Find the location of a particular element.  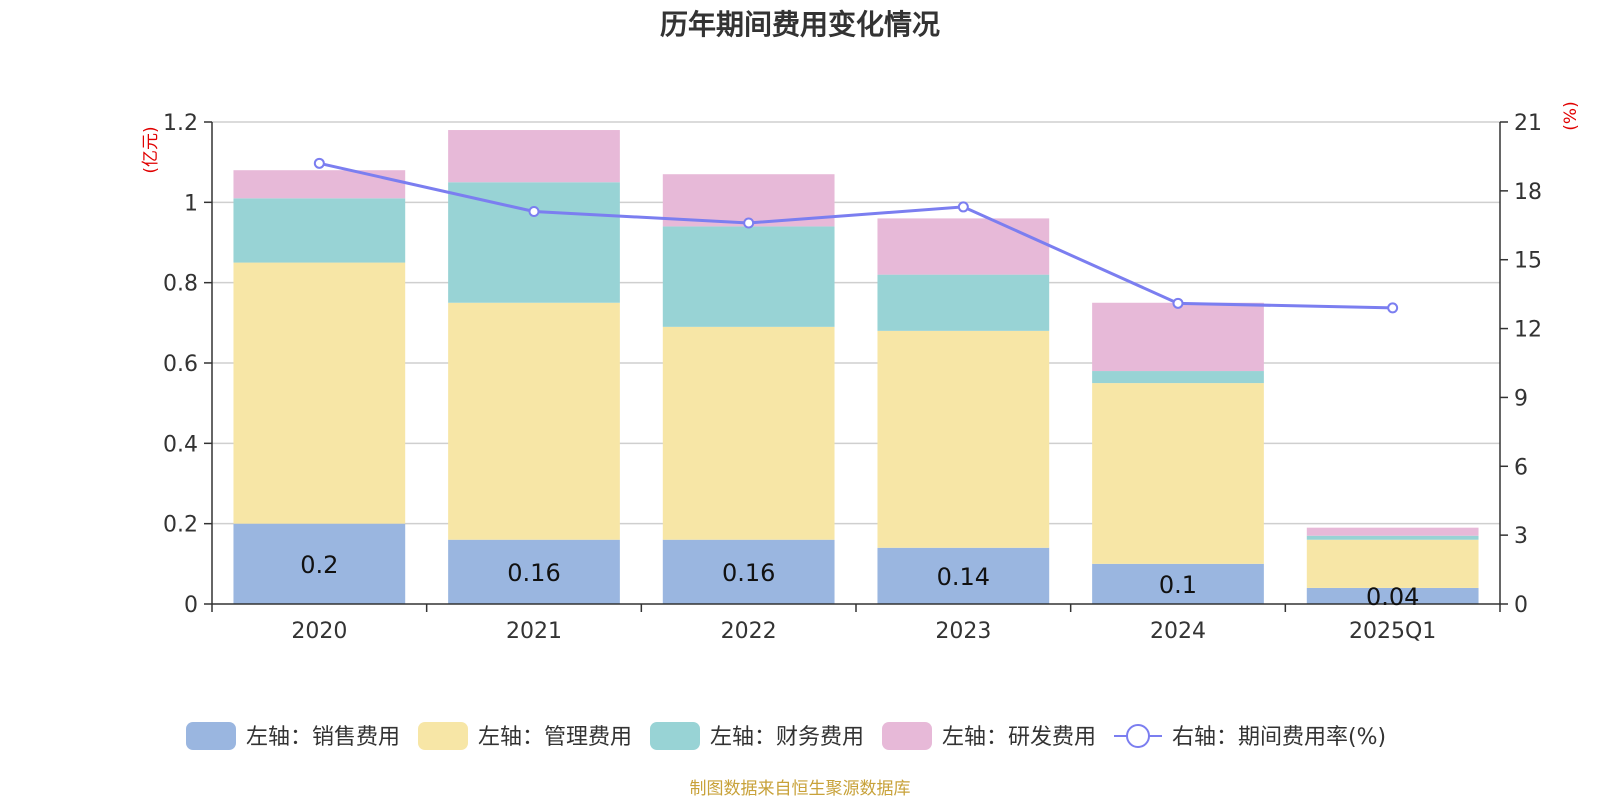

right-axis-tick-label: 0 is located at coordinates (1521, 605).